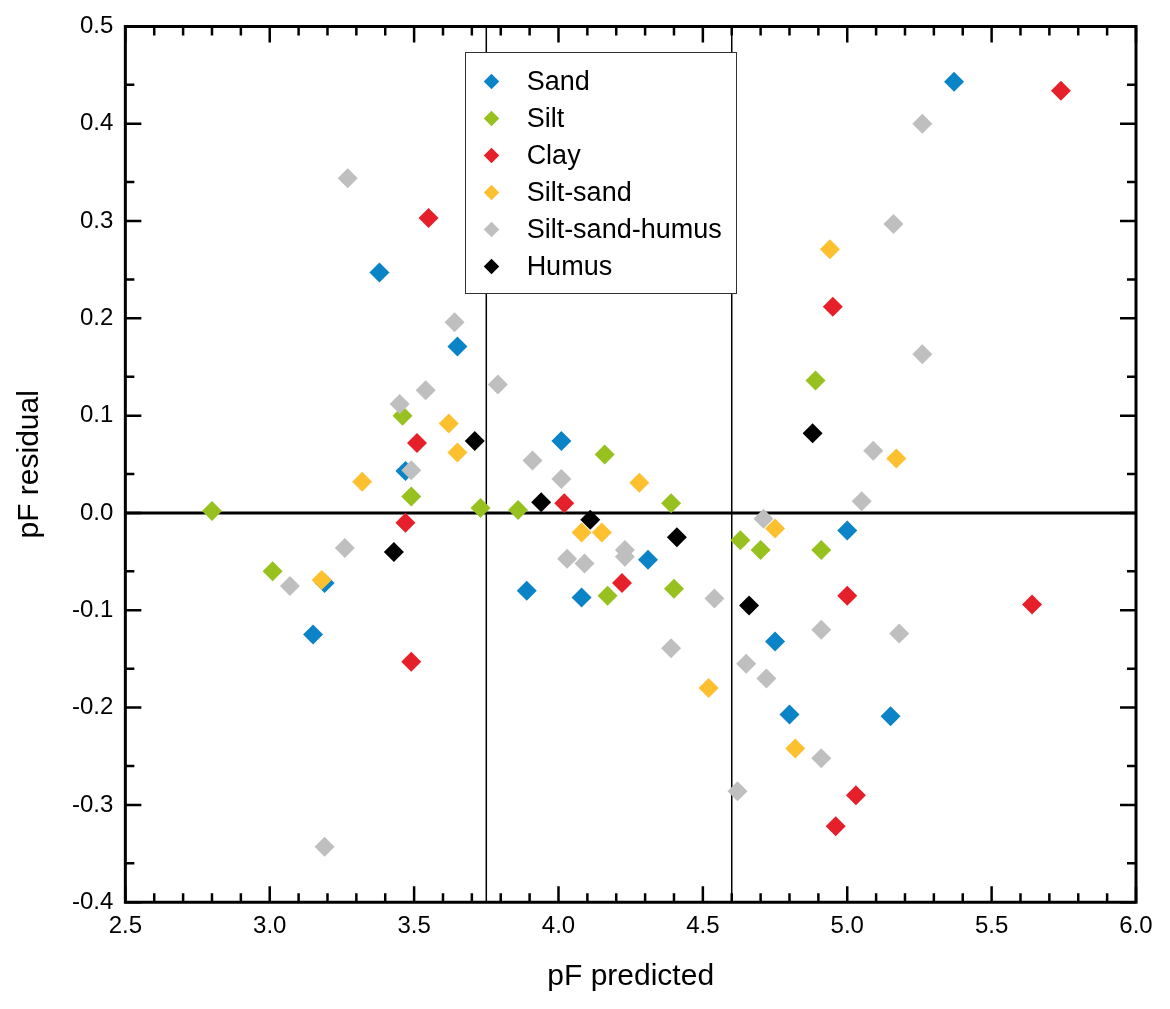  Describe the element at coordinates (553, 156) in the screenshot. I see `legend-label: Clay` at that location.